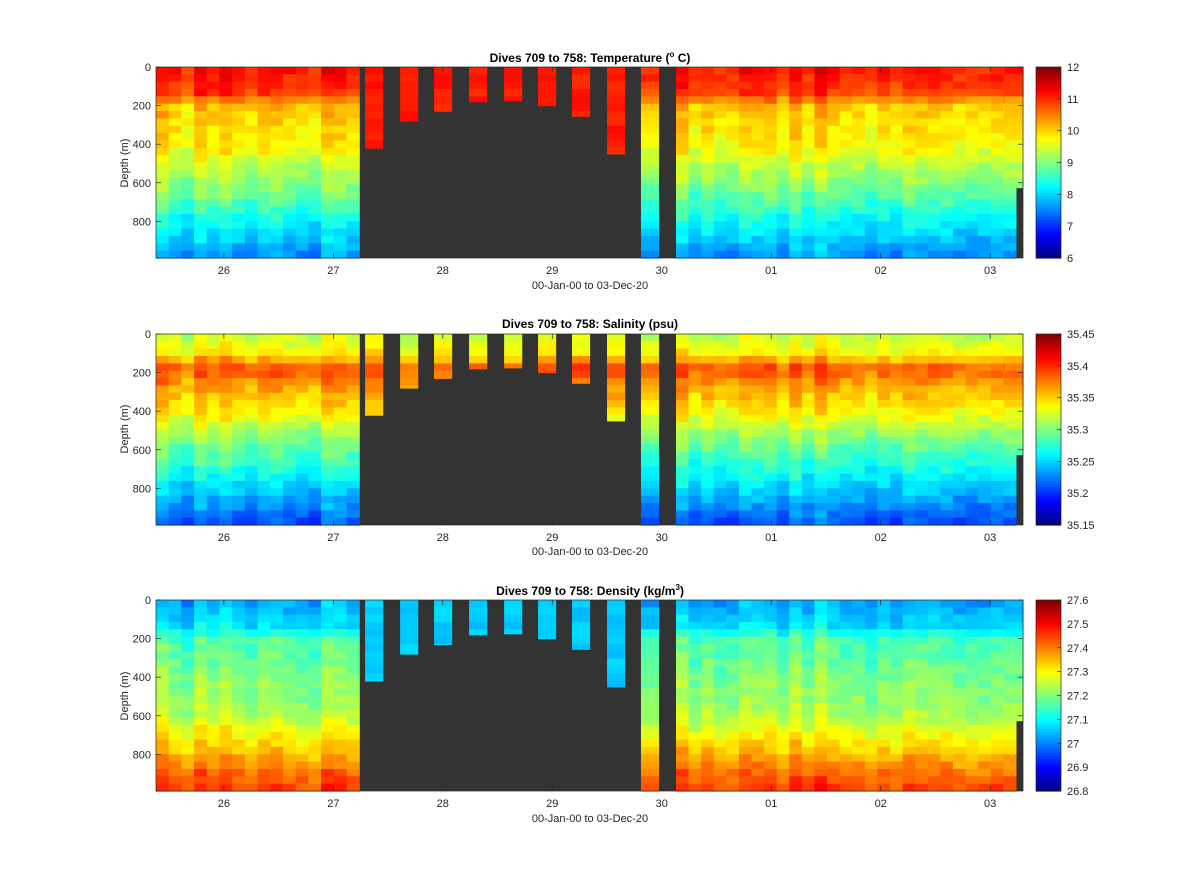  I want to click on x-tick-label: 01, so click(771, 538).